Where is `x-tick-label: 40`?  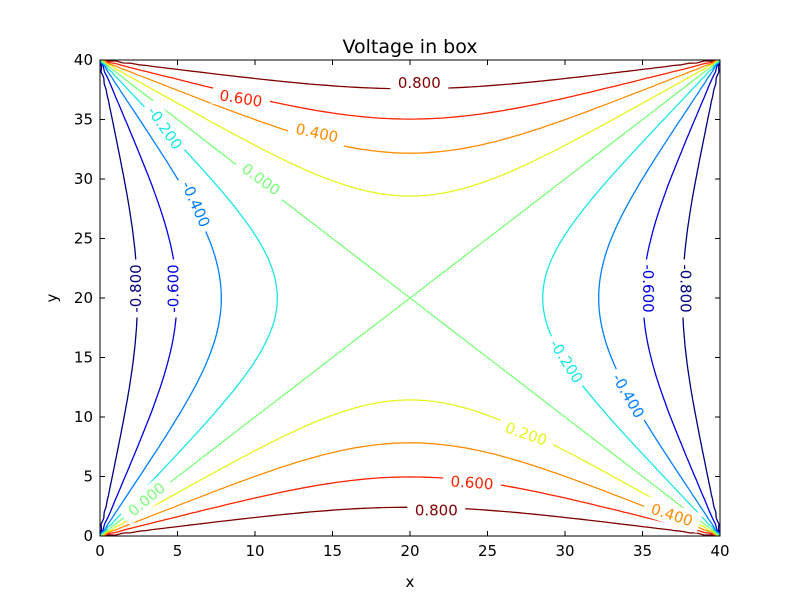
x-tick-label: 40 is located at coordinates (719, 551).